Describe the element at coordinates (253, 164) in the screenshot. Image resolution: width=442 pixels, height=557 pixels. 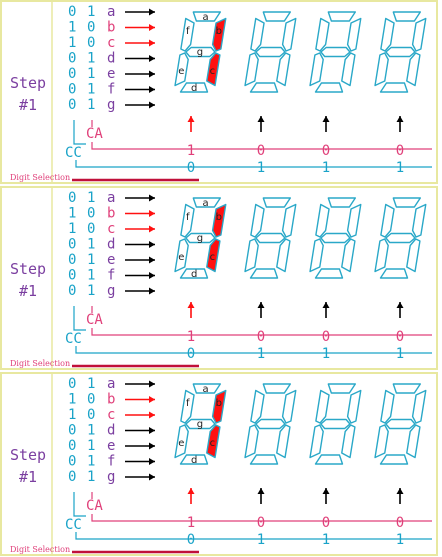
I see `cc-line` at that location.